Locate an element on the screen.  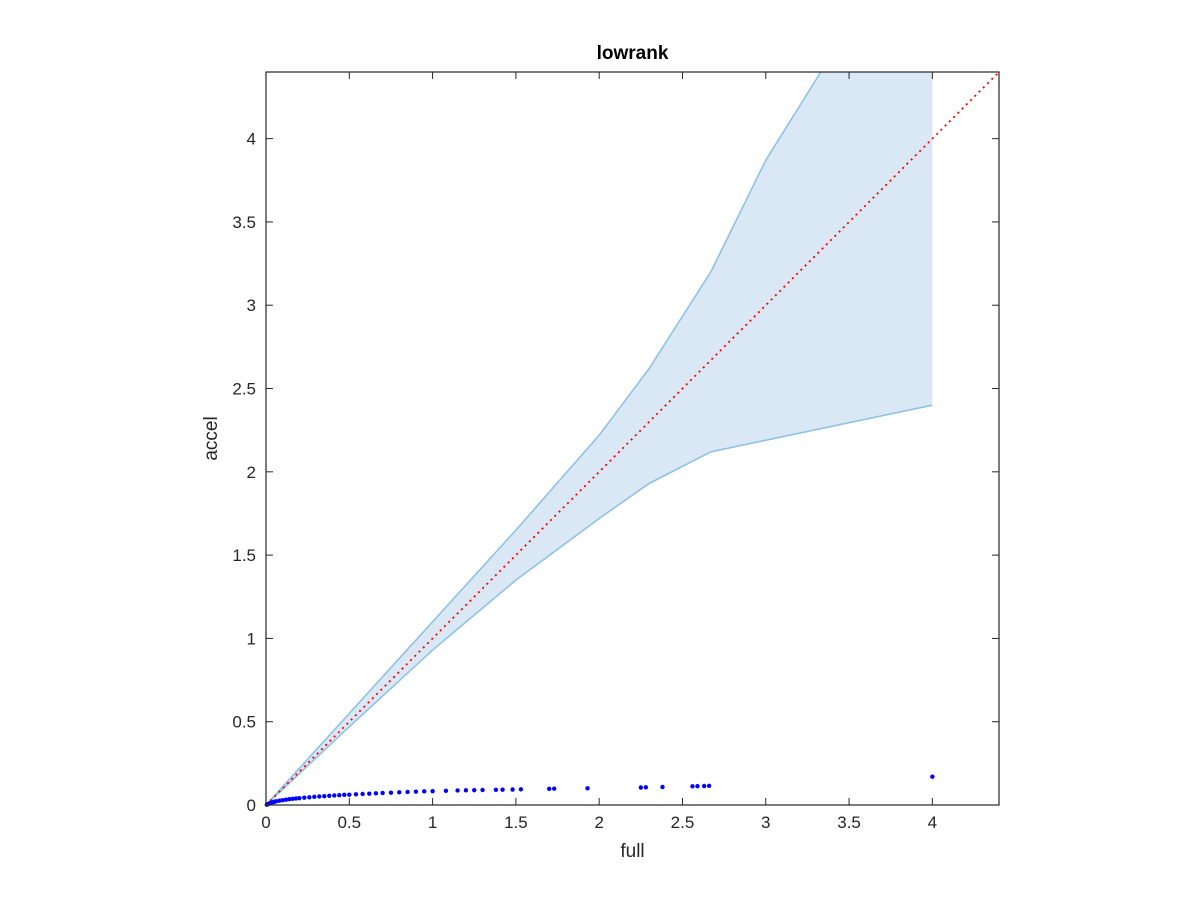
x-tick-label: 3.5 is located at coordinates (849, 822).